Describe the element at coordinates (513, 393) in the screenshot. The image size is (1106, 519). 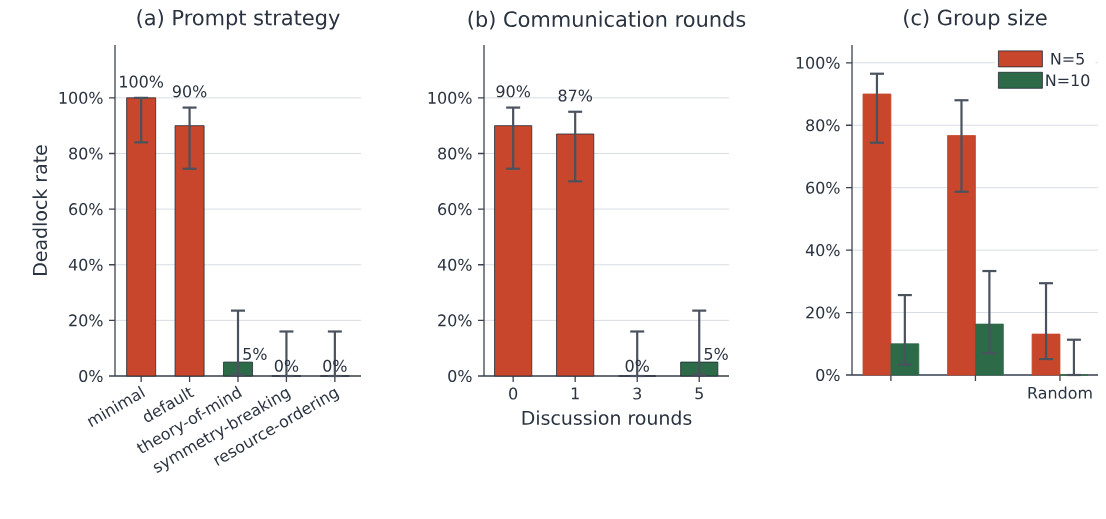
I see `x-tick-label: 0` at that location.